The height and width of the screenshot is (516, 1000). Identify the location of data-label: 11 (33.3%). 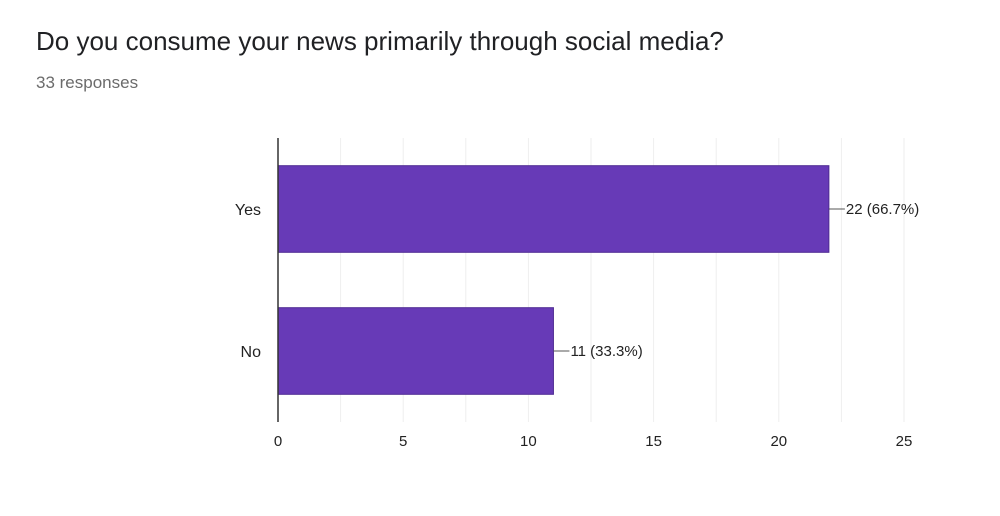
(606, 351).